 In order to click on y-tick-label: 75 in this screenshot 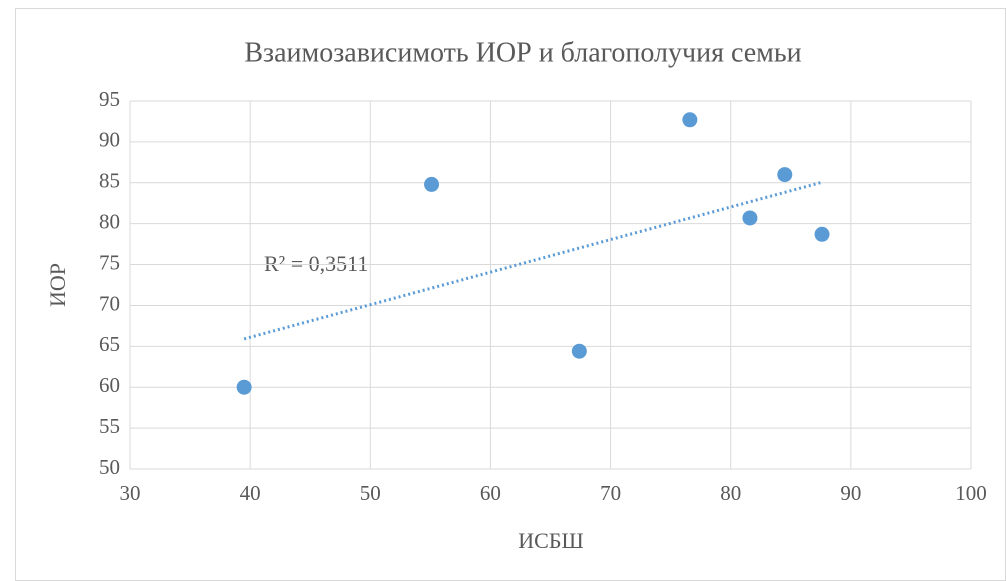, I will do `click(109, 262)`.